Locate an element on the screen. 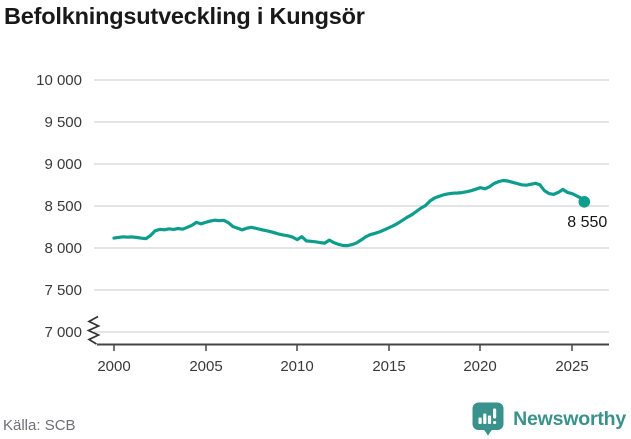 The width and height of the screenshot is (631, 439). x-axis-labels: 2000 2005 2010 2015 2020 2025 is located at coordinates (342, 366).